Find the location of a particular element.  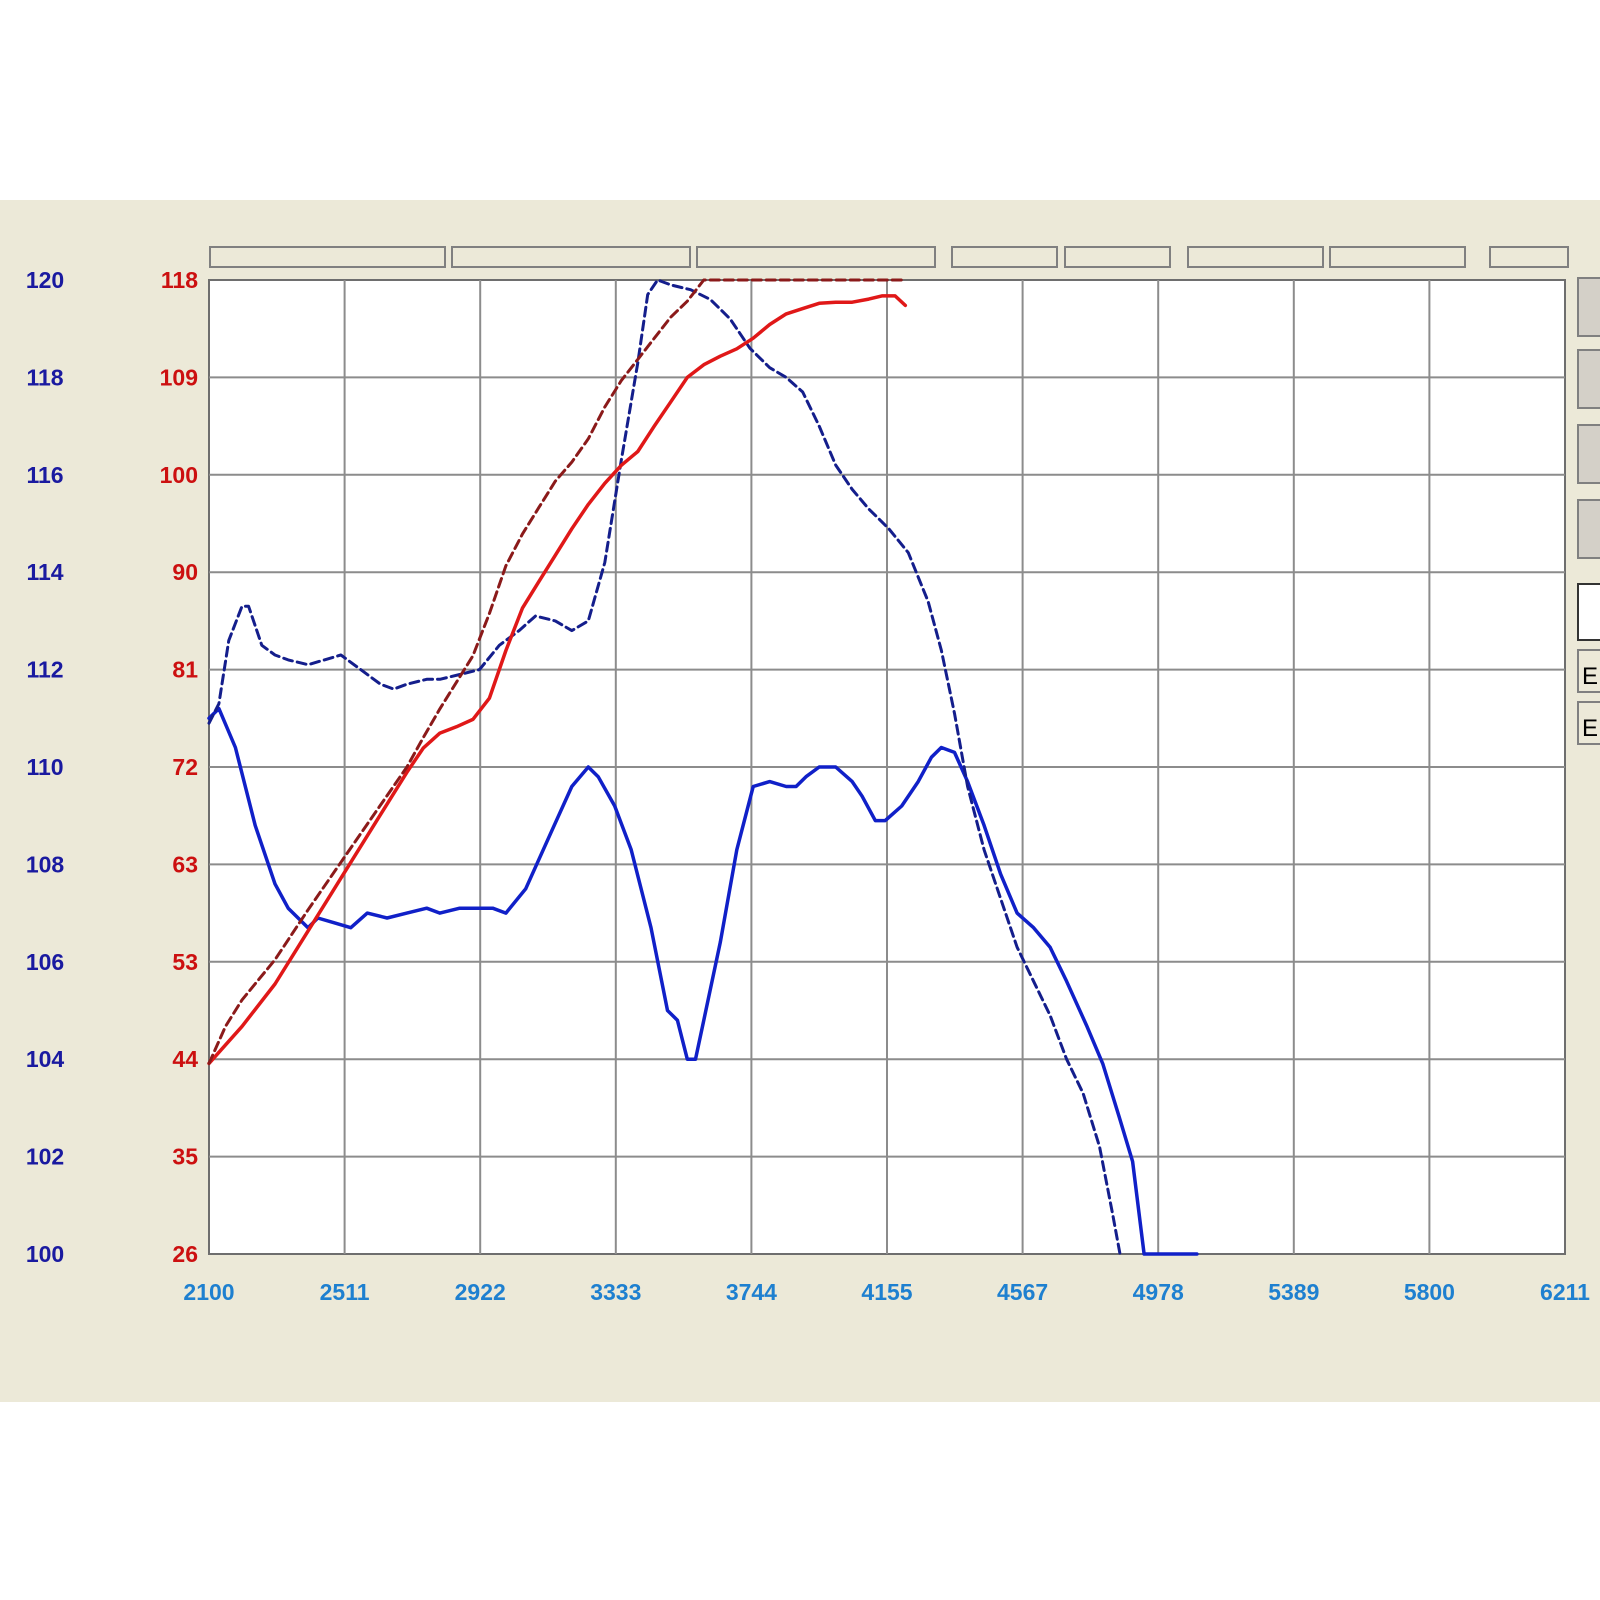

x-tick-label: 2922 is located at coordinates (480, 1292).